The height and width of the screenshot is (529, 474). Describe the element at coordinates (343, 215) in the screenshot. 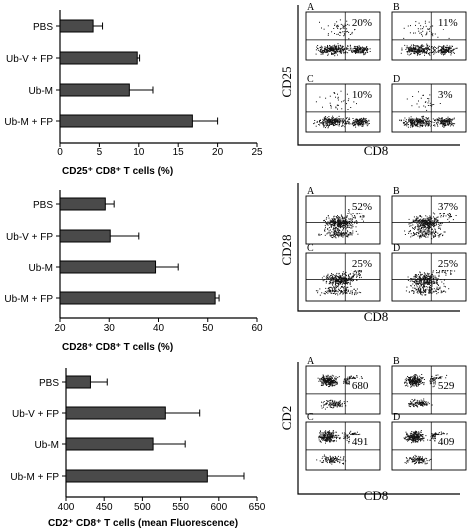

I see `dot-plot-panel: A52%` at that location.